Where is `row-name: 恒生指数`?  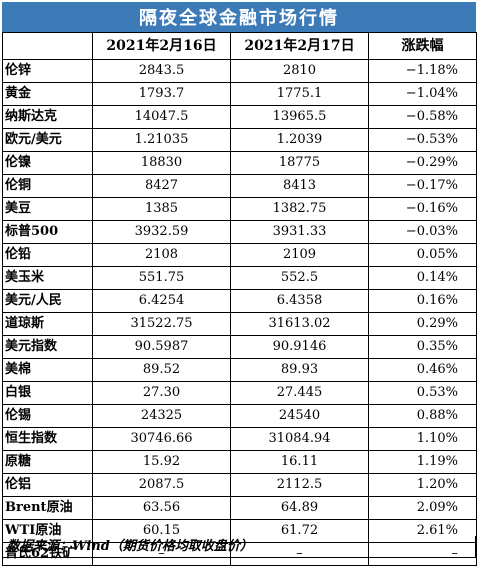 row-name: 恒生指数 is located at coordinates (47, 439).